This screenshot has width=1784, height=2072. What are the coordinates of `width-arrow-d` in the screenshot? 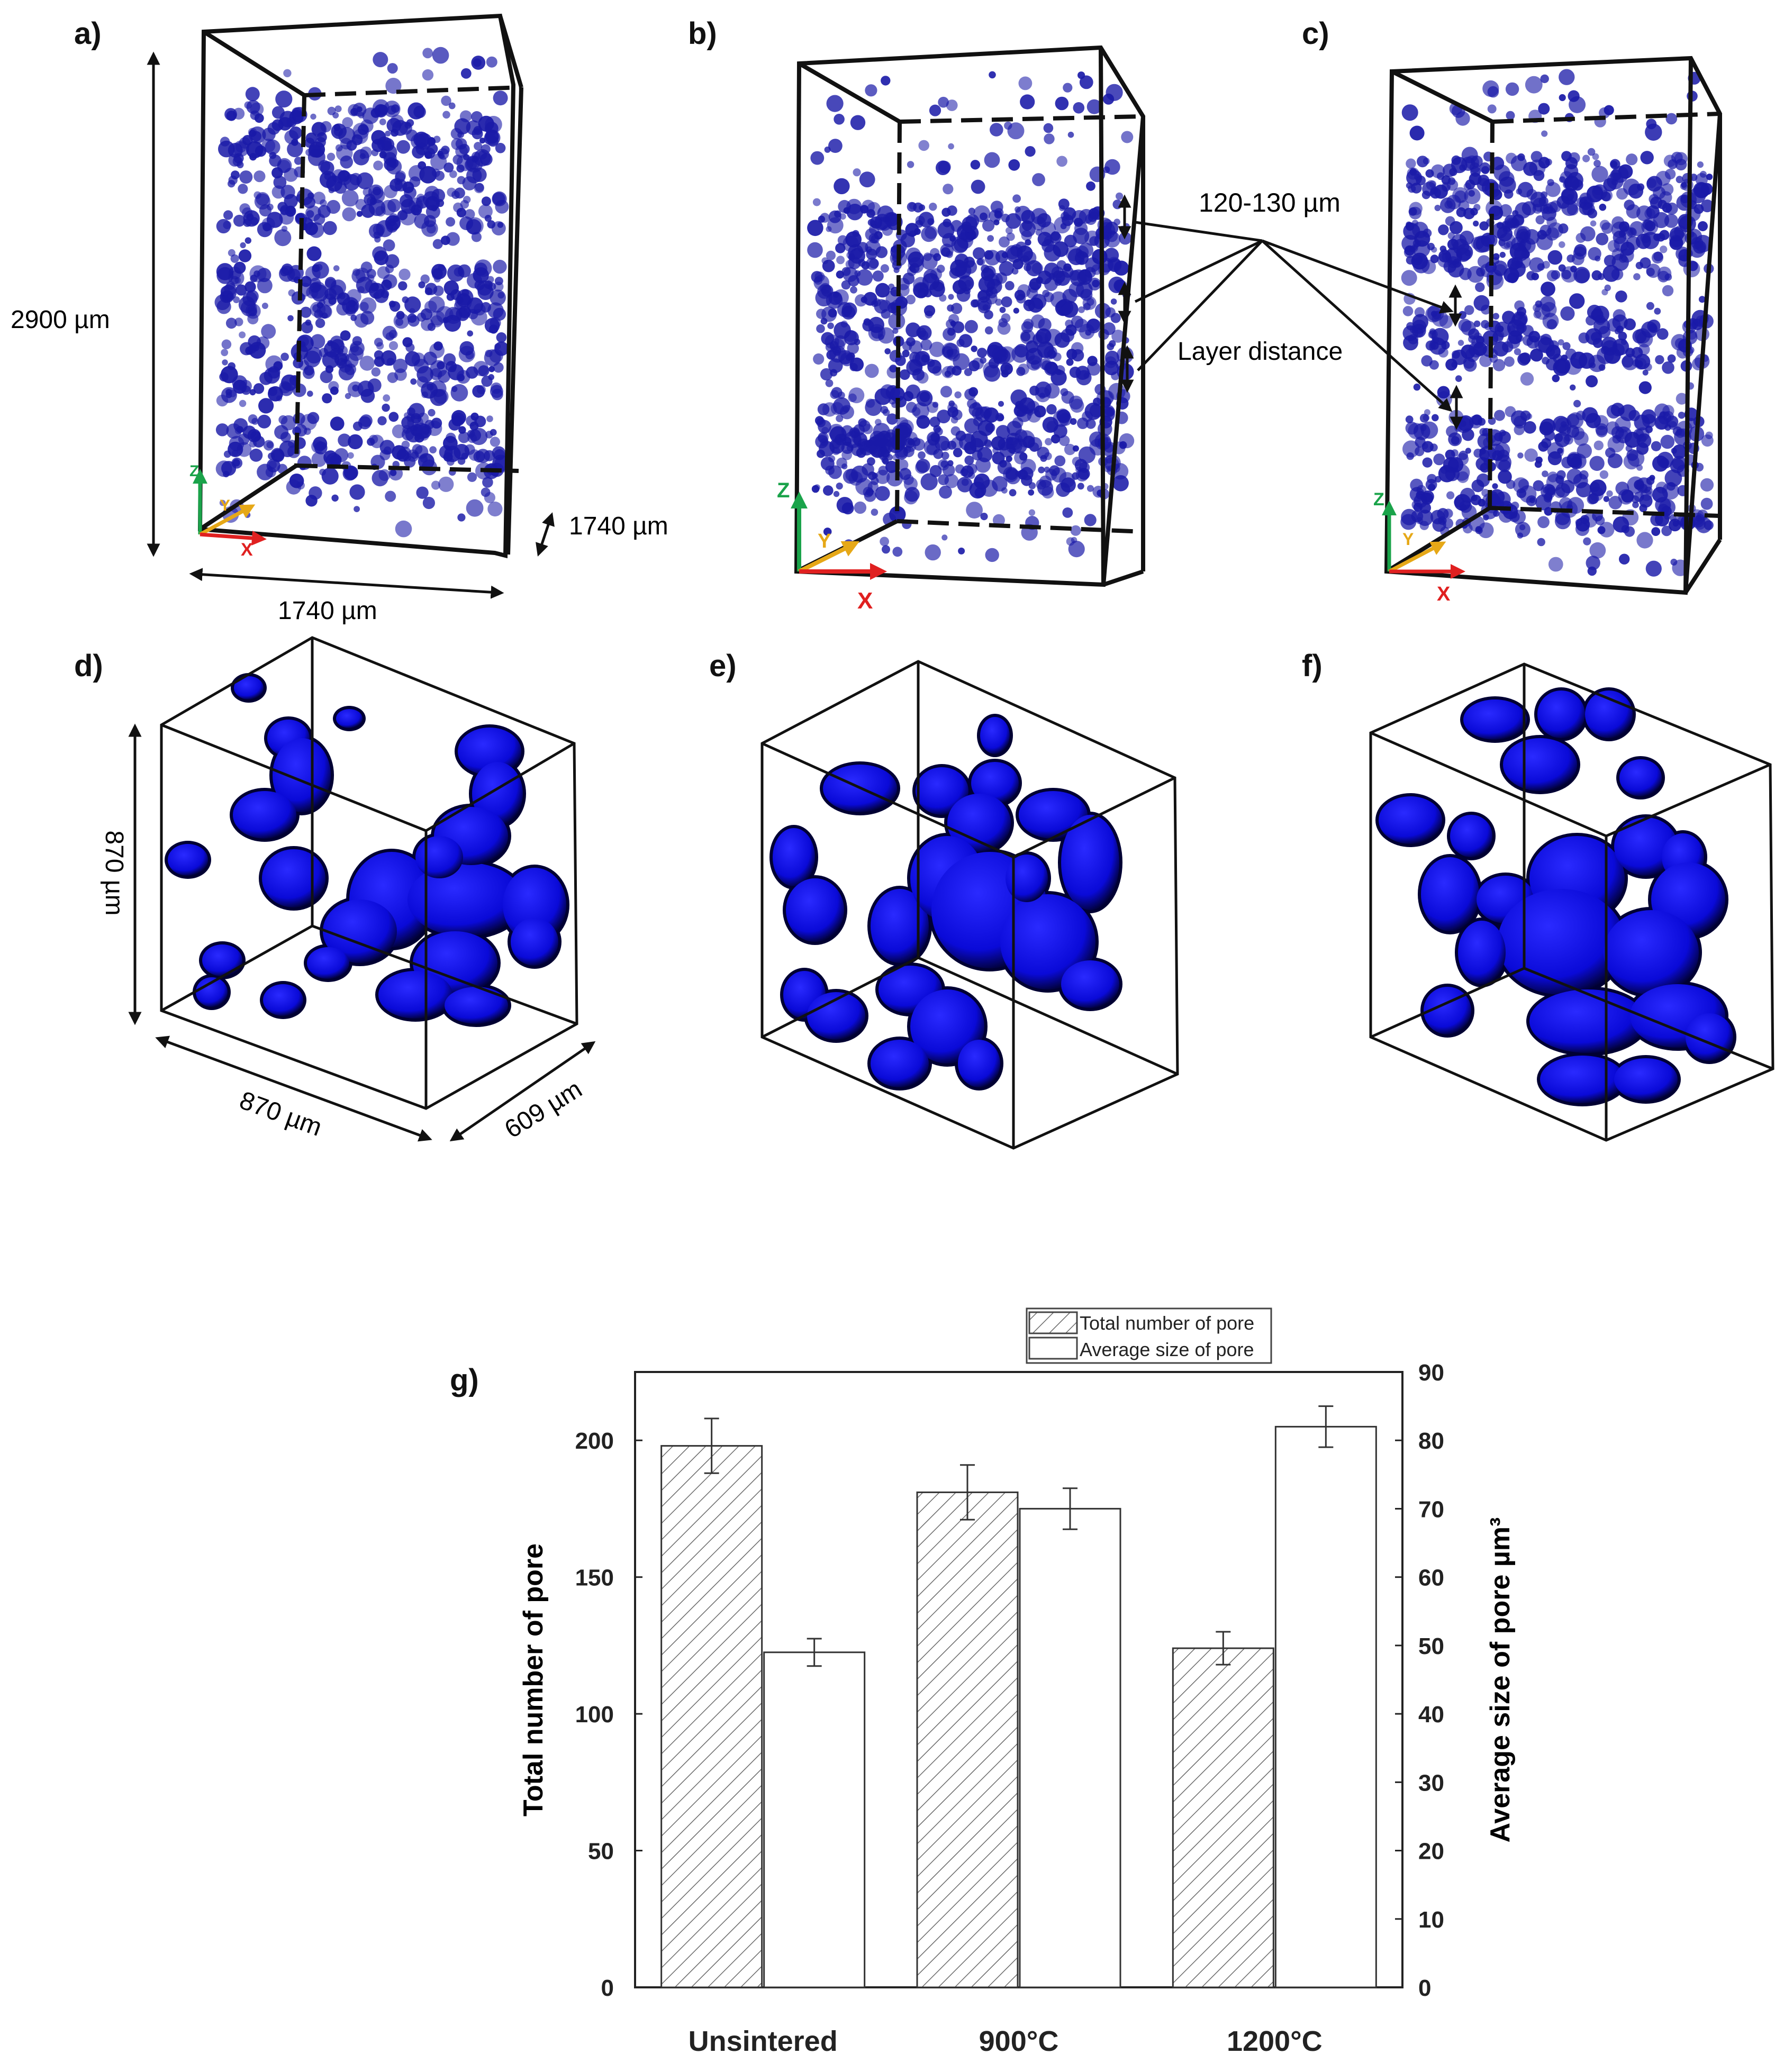 It's located at (293, 1088).